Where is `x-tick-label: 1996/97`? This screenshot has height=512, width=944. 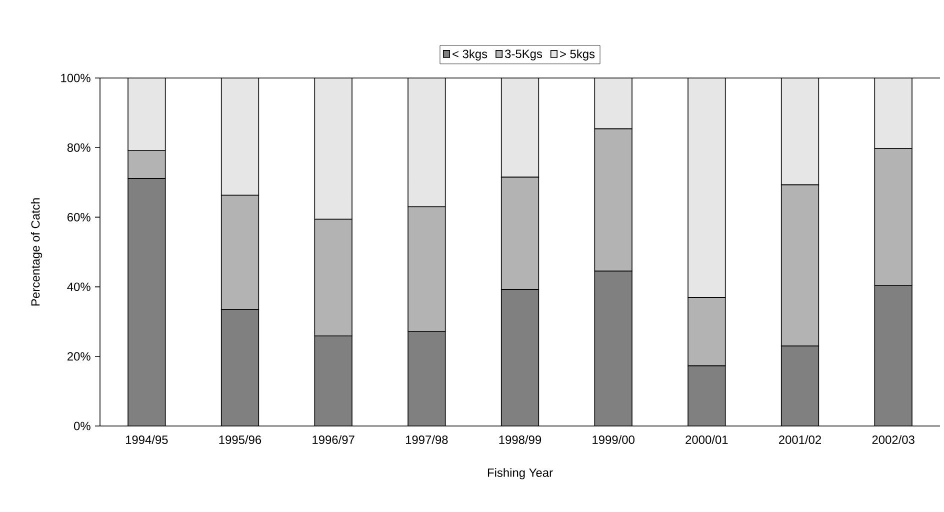
x-tick-label: 1996/97 is located at coordinates (333, 439).